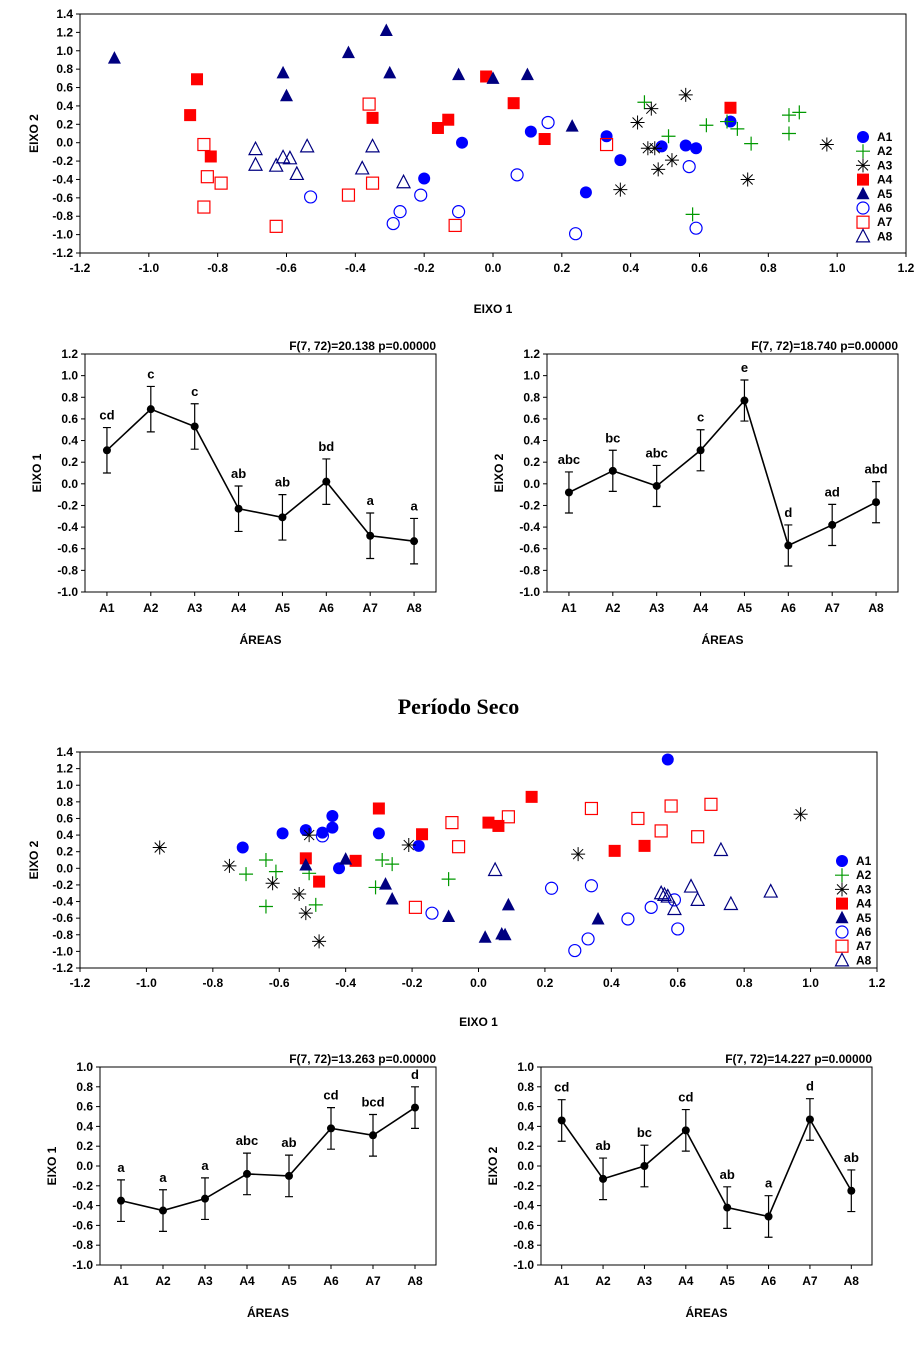  I want to click on legend-label-A7: A7, so click(885, 222).